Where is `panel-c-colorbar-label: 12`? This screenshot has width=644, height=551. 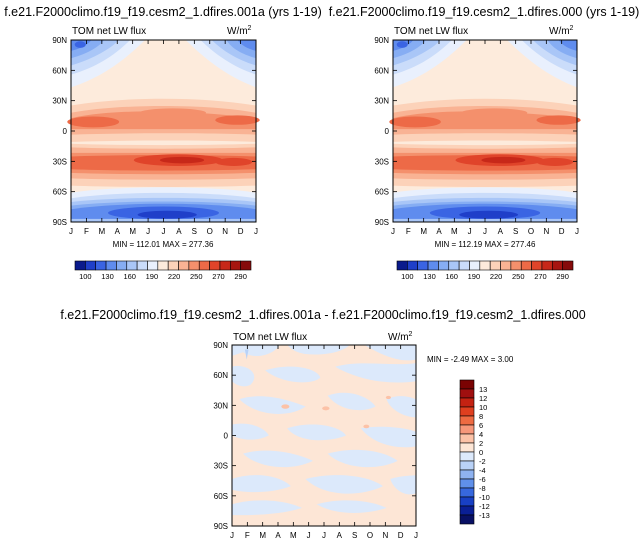
panel-c-colorbar-label: 12 is located at coordinates (483, 398).